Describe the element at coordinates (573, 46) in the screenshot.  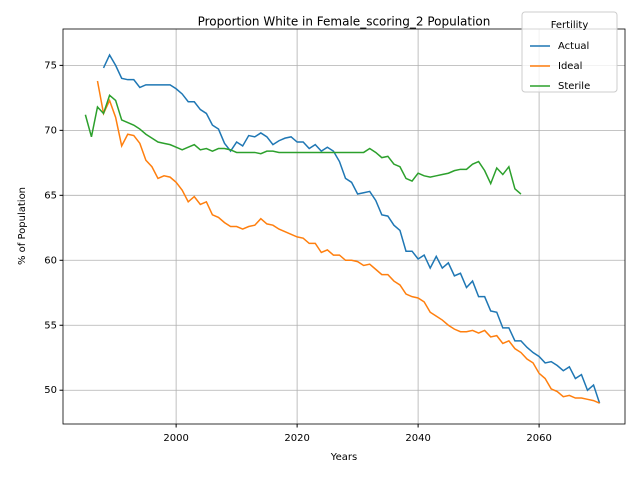
I see `legend-label: Actual` at that location.